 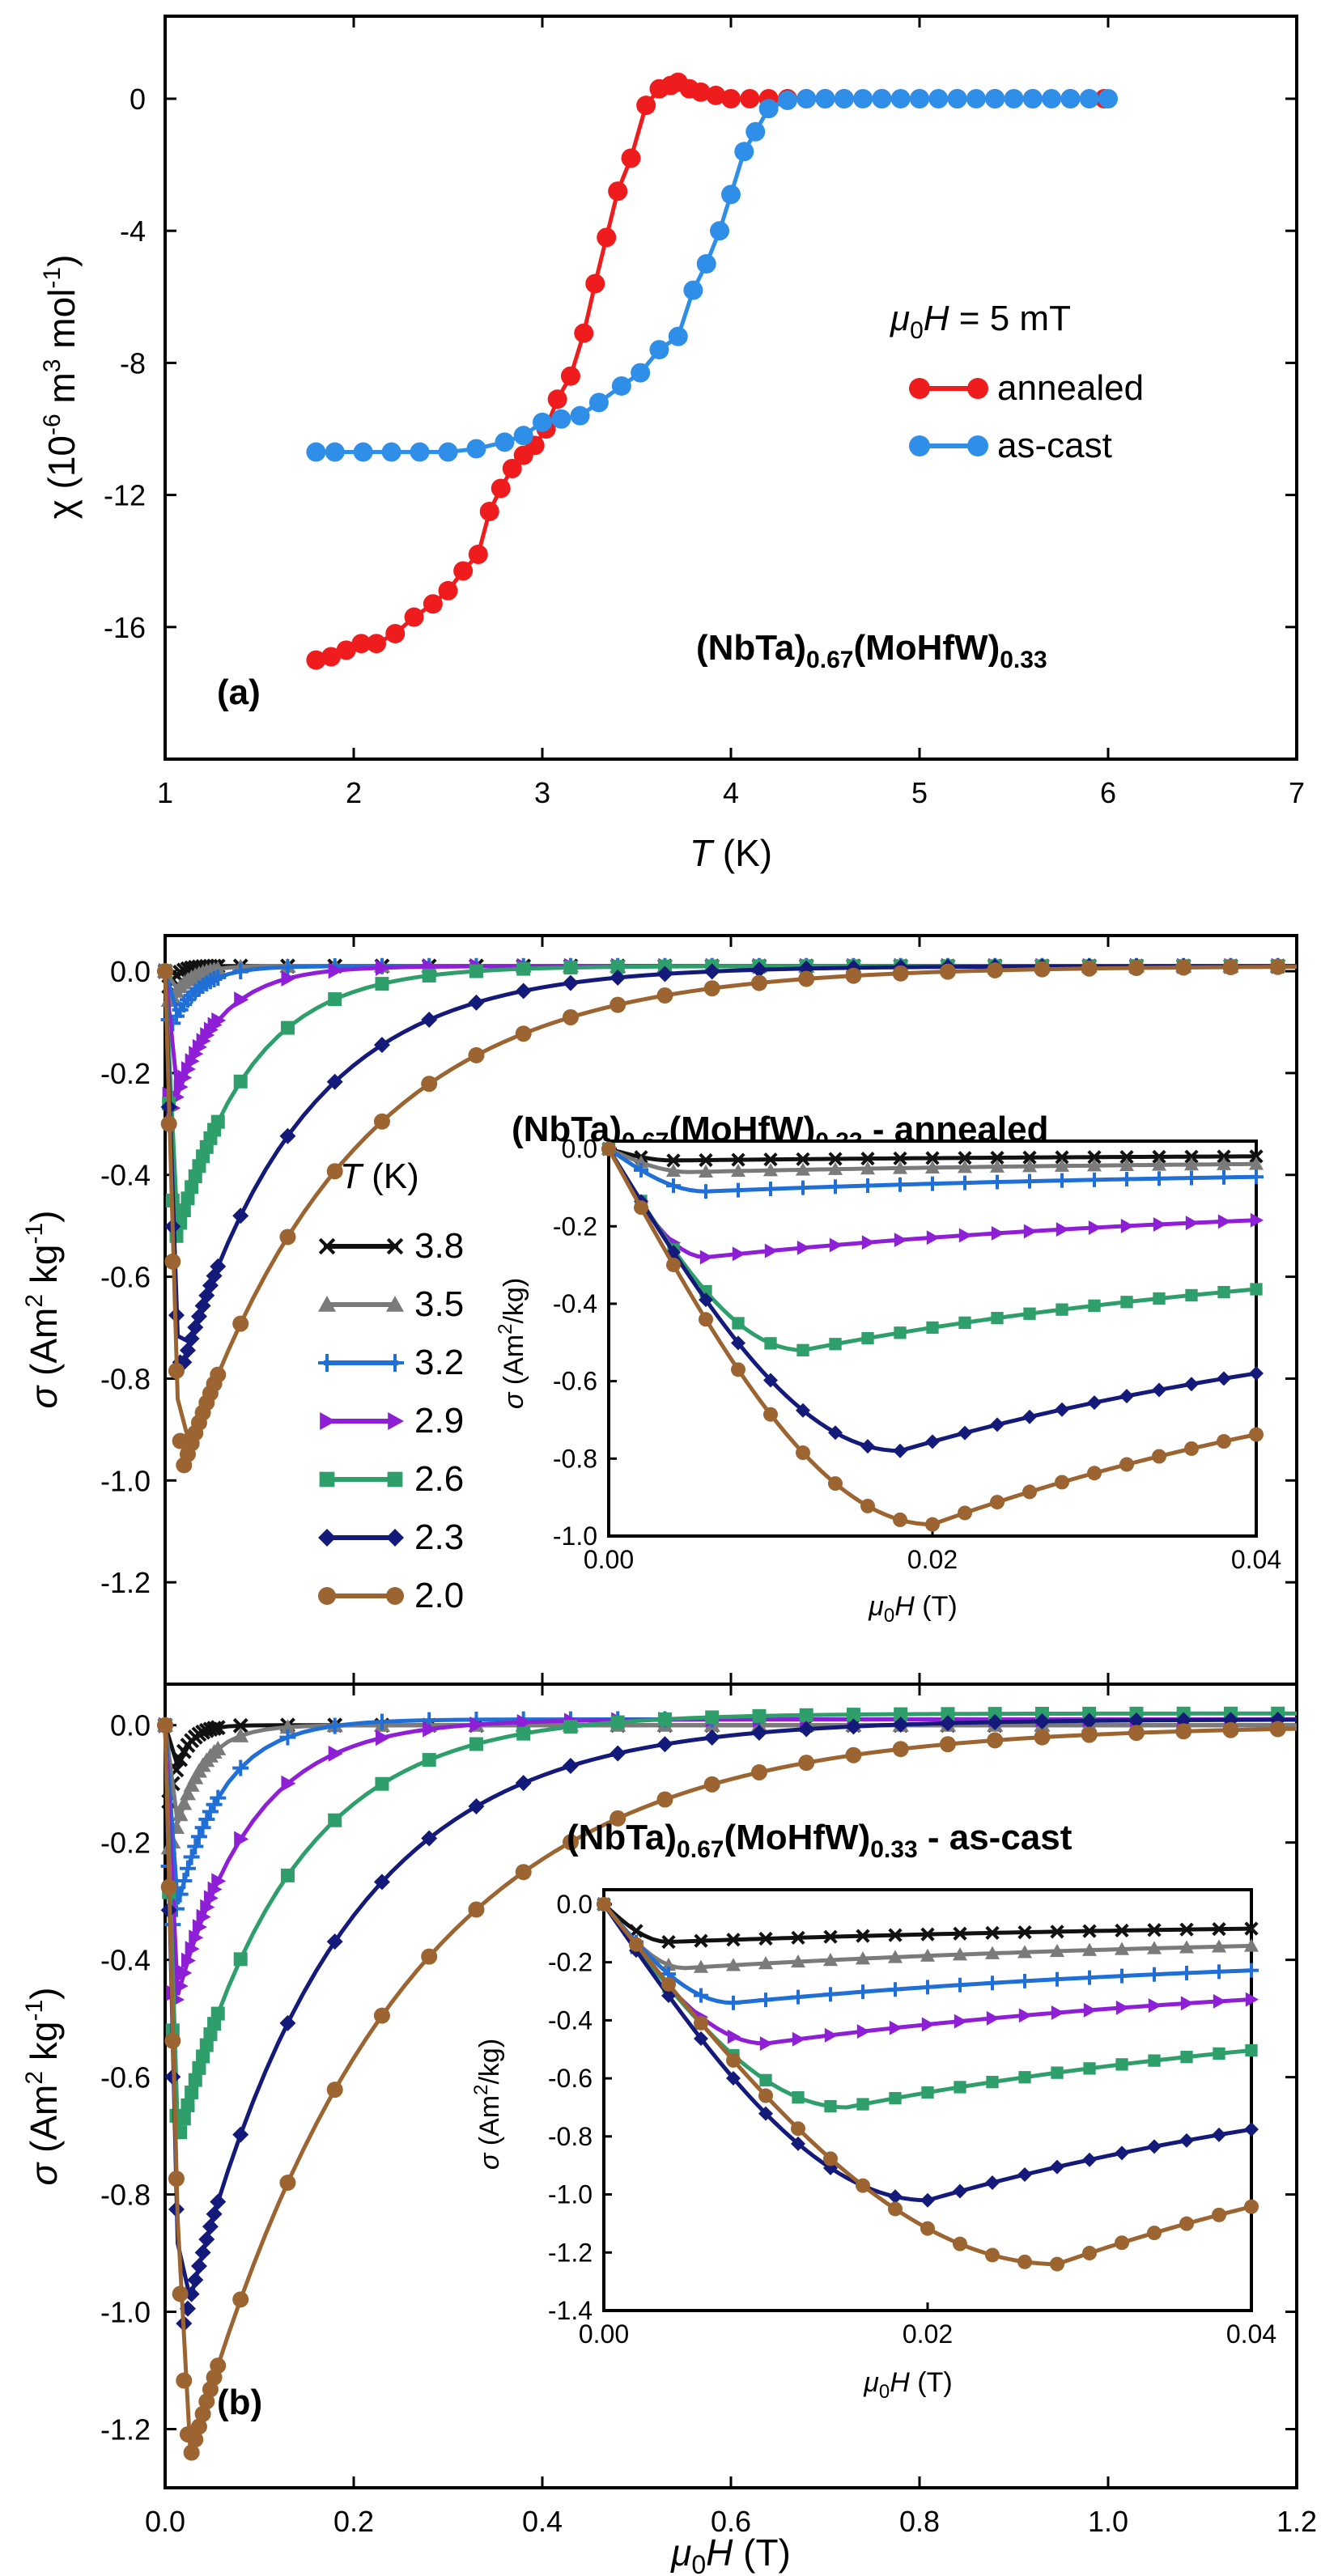 I want to click on inset-annealed-x-title: μ0H (T), so click(x=912, y=1609).